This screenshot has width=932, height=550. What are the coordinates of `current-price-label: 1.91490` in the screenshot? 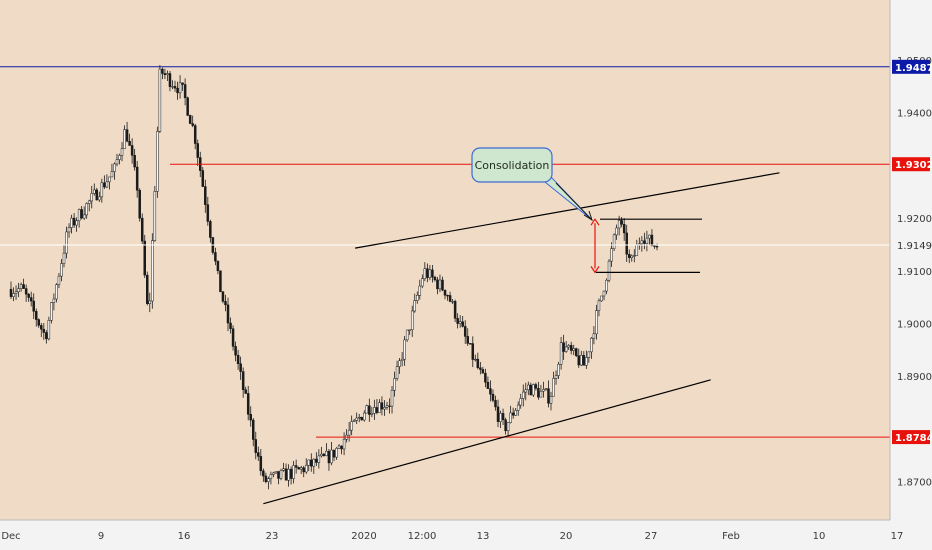 It's located at (914, 246).